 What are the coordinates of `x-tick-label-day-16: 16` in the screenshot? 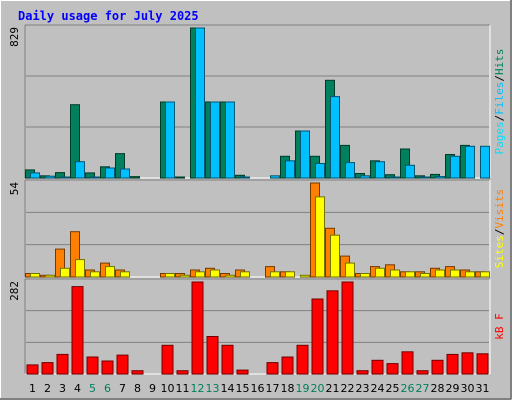 It's located at (258, 388).